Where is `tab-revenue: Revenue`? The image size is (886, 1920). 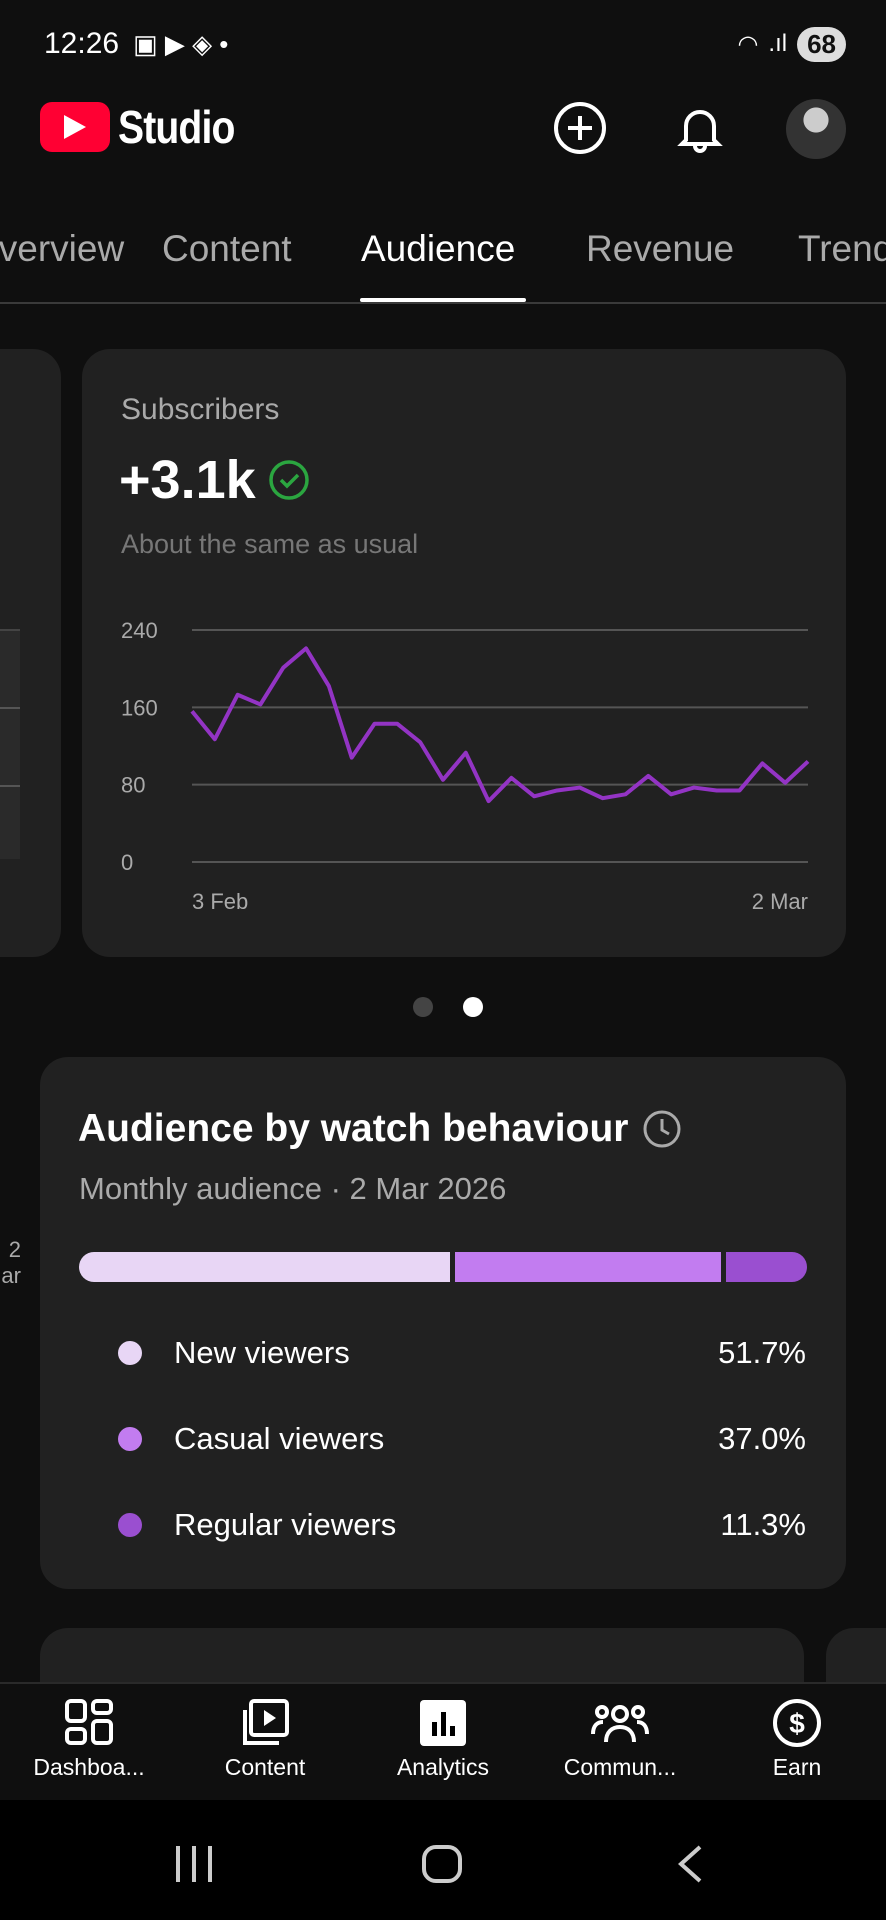
tab-revenue: Revenue is located at coordinates (660, 248).